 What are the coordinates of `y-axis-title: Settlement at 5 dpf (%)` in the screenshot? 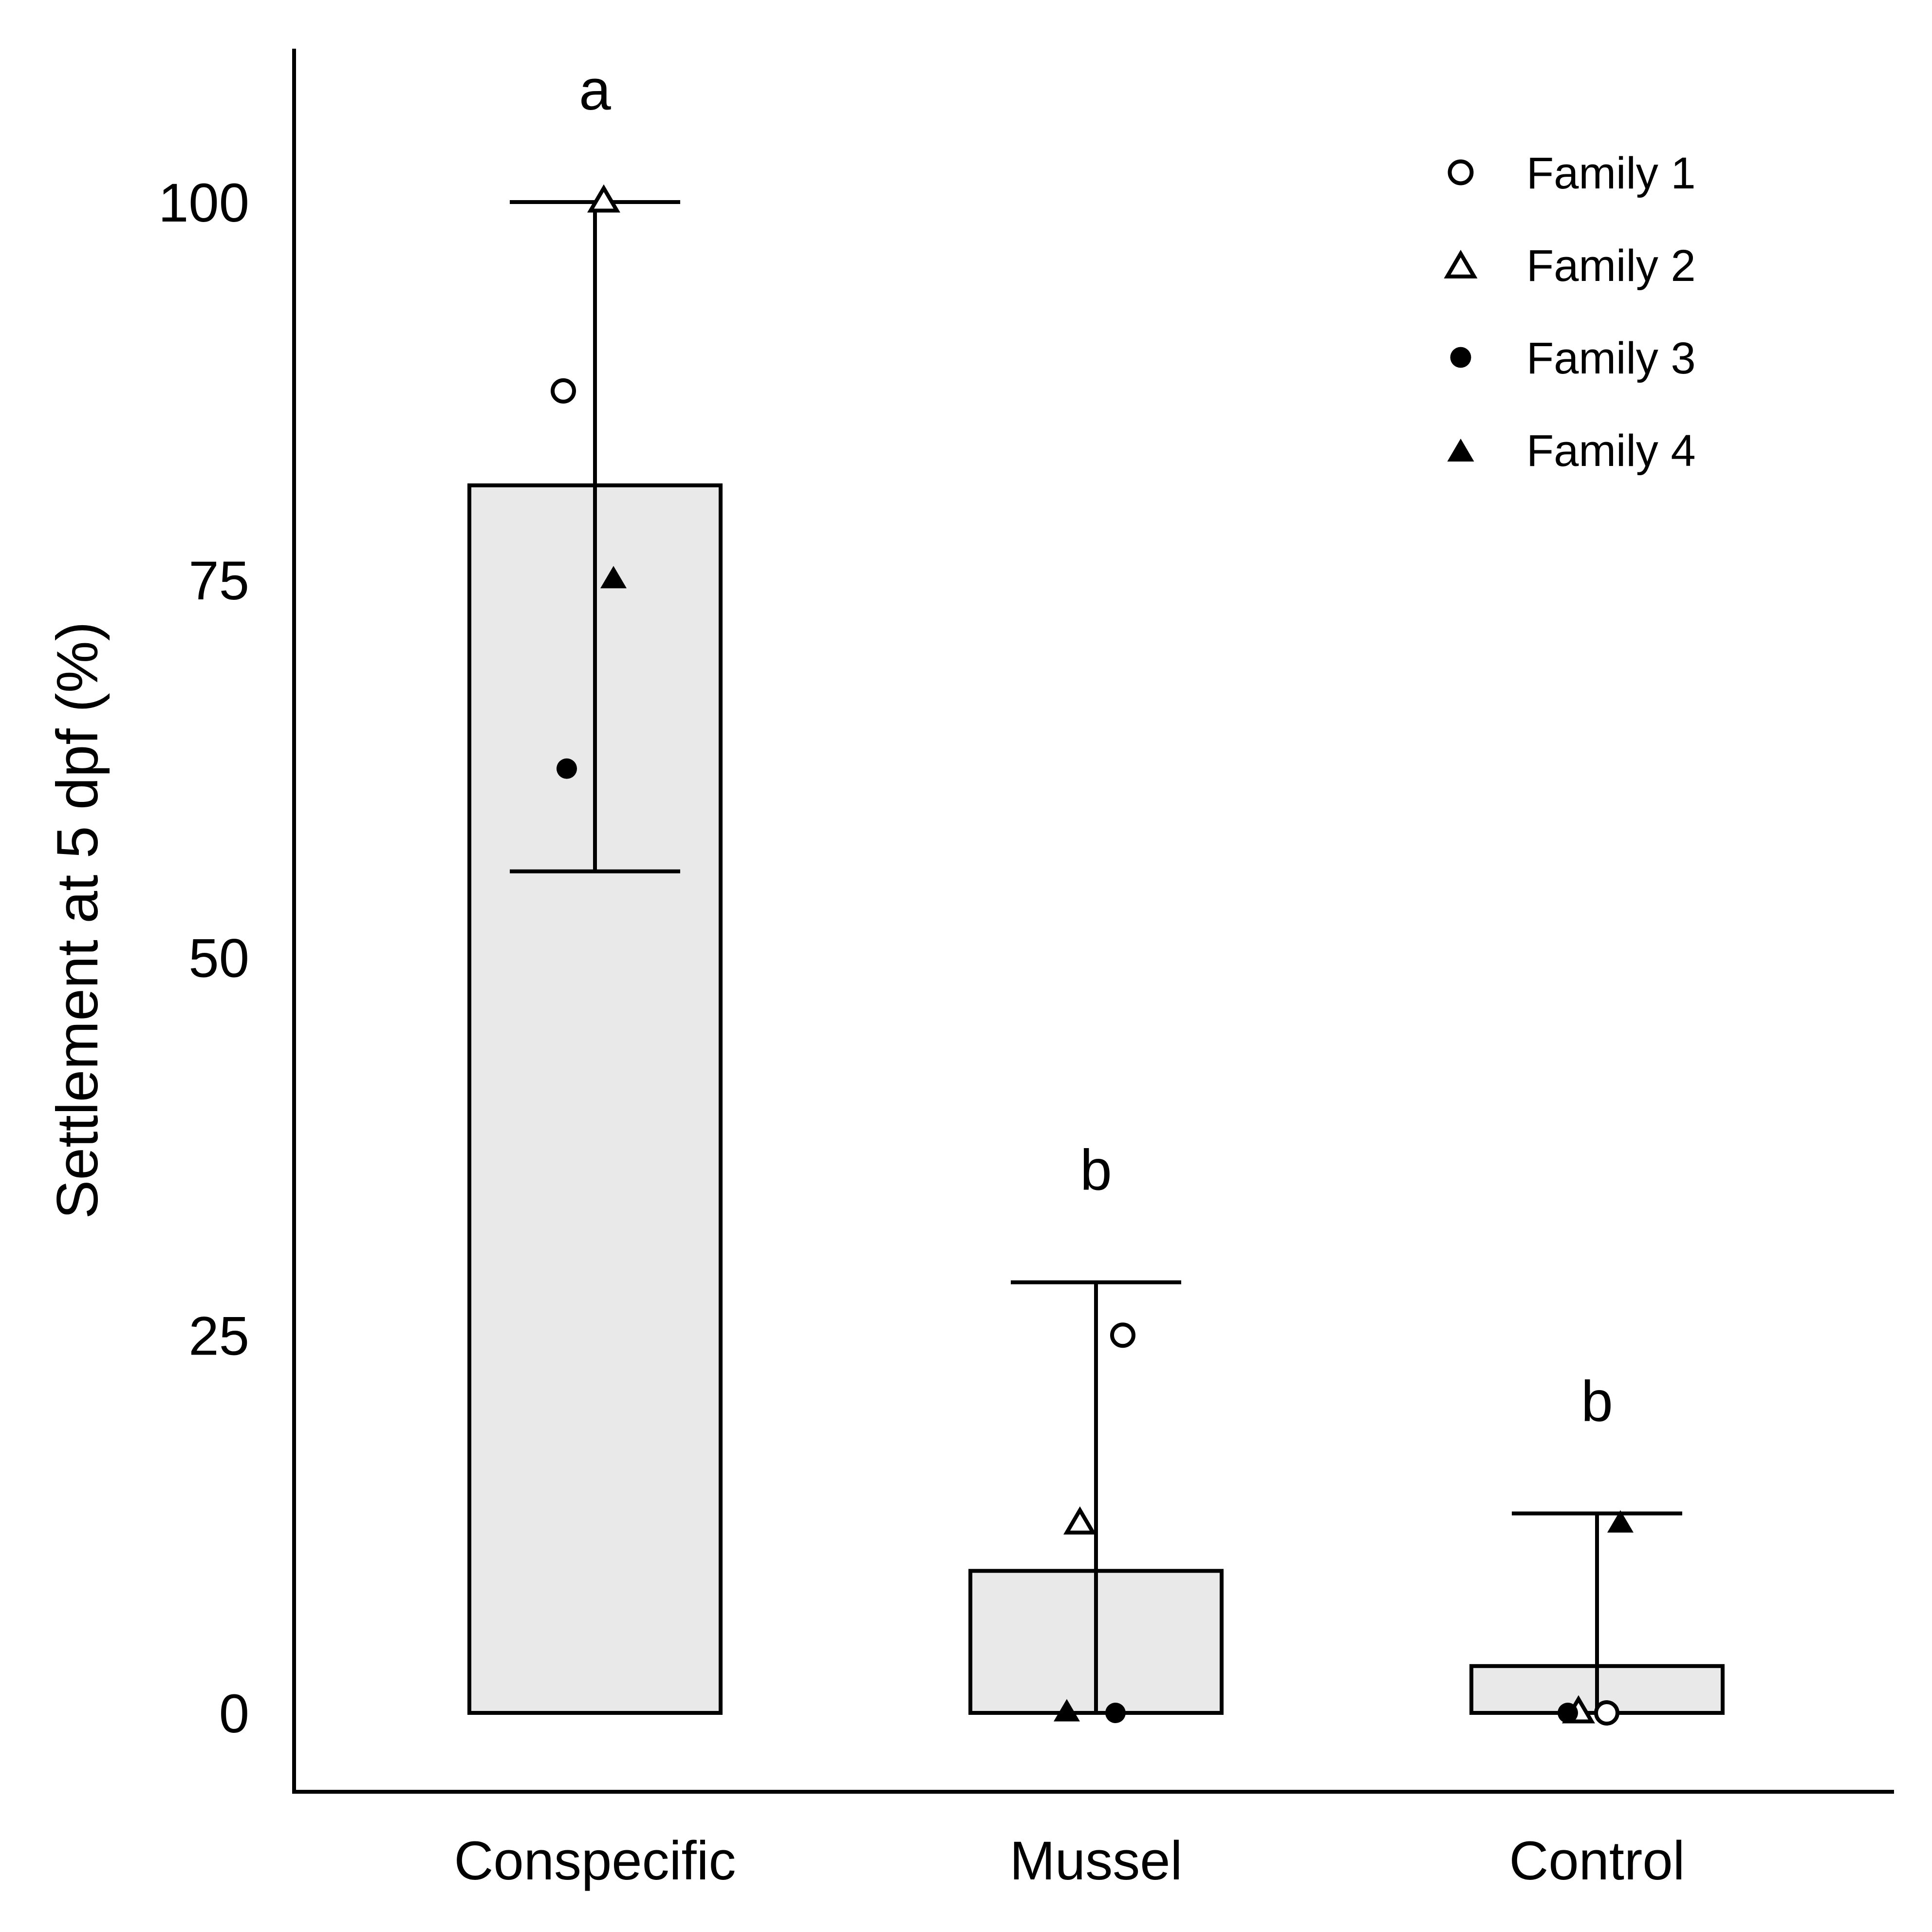 It's located at (78, 920).